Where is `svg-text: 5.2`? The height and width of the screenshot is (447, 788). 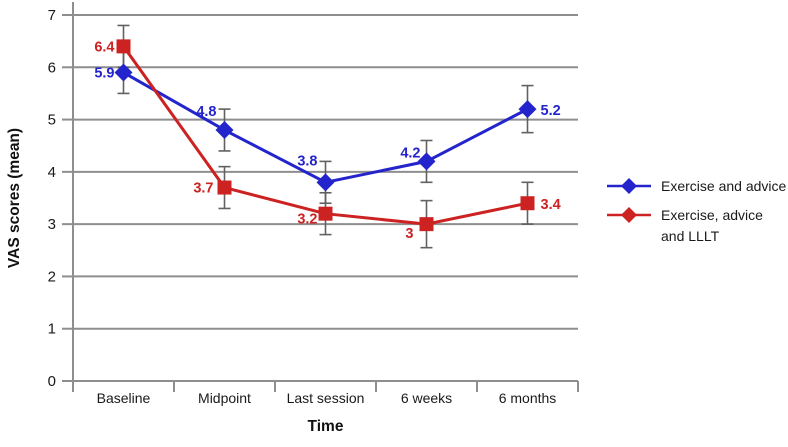 svg-text: 5.2 is located at coordinates (551, 111).